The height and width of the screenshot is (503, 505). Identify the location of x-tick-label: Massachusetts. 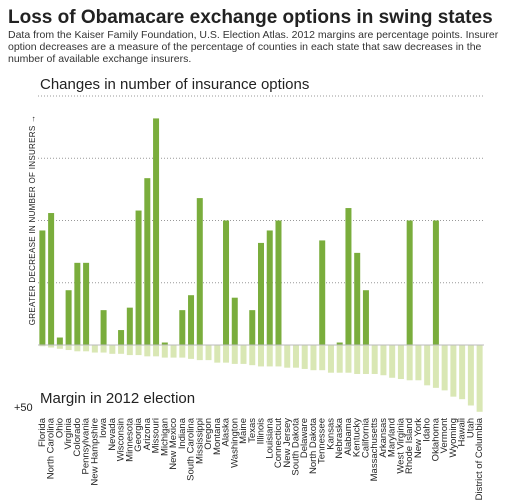
(374, 450).